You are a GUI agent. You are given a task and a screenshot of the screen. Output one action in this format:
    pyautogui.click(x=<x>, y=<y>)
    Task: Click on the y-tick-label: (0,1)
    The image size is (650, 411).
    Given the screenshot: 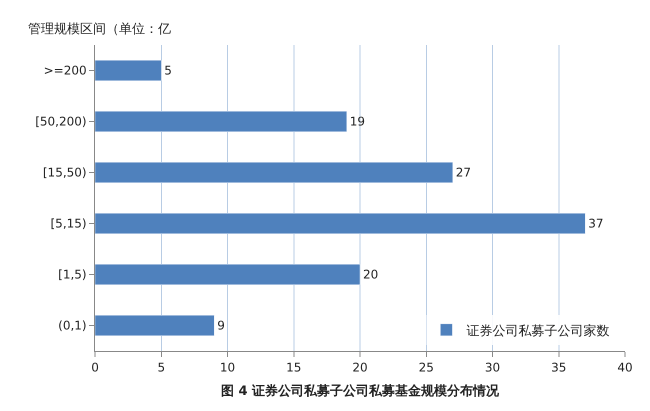 What is the action you would take?
    pyautogui.click(x=72, y=325)
    